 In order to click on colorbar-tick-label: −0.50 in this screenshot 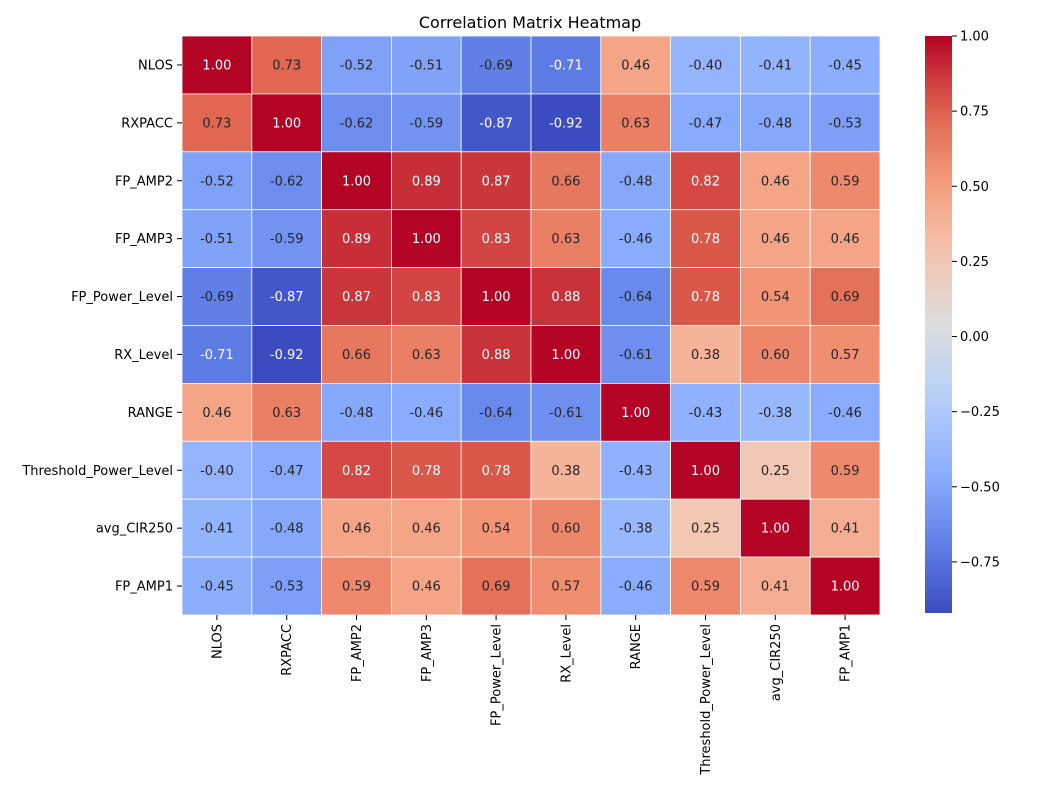, I will do `click(980, 487)`.